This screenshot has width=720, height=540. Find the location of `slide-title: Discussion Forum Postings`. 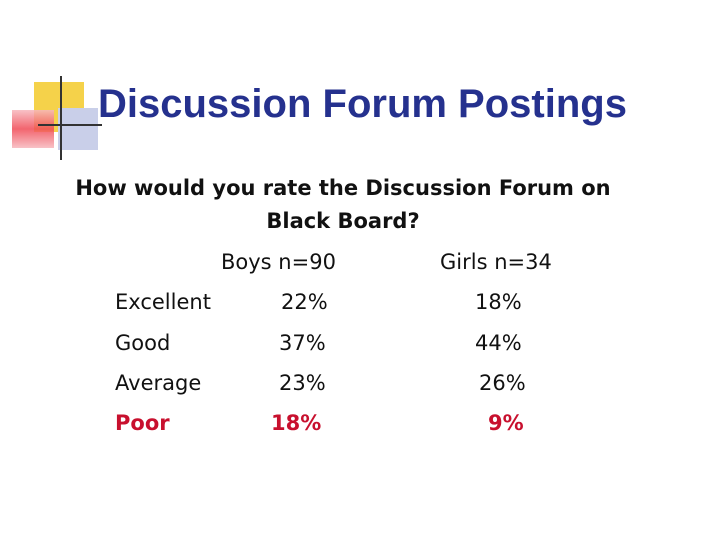

slide-title: Discussion Forum Postings is located at coordinates (362, 104).